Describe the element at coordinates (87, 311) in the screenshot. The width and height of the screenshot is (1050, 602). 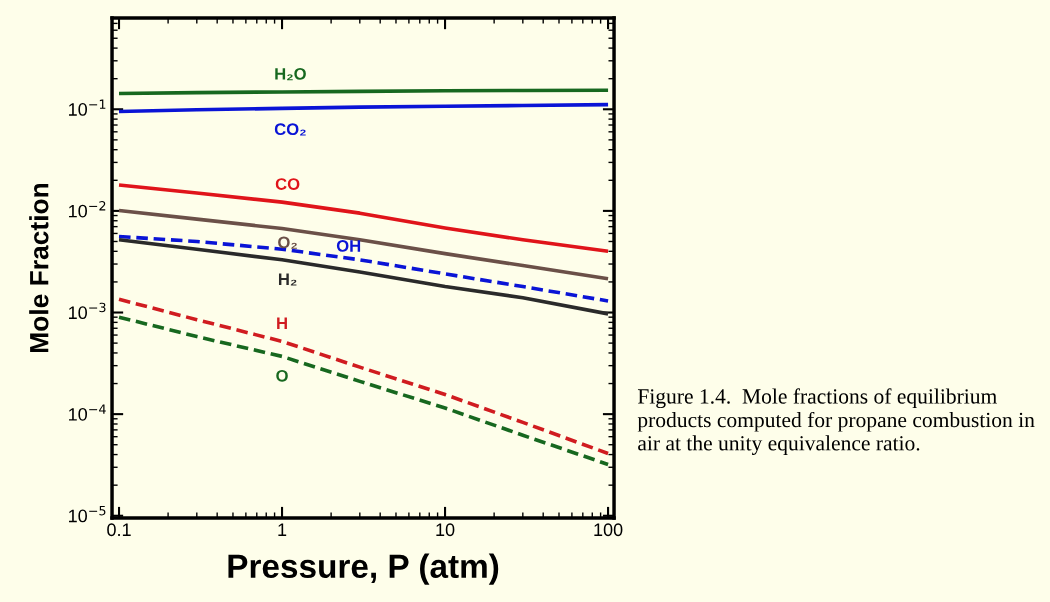
I see `y-tick-label: 10$^{−3}$` at that location.